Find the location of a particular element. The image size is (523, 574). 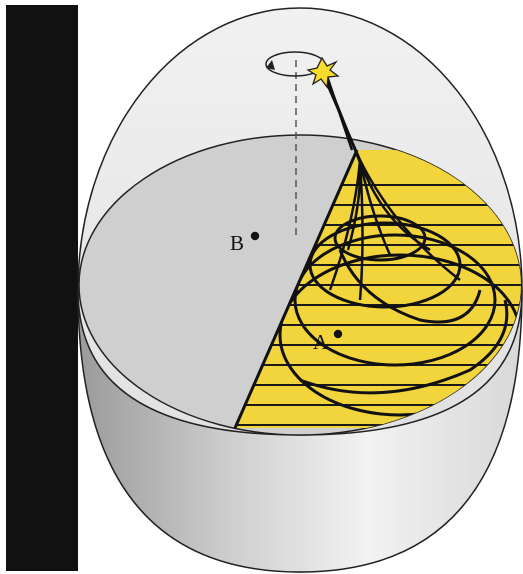

dividing-line is located at coordinates (296, 289).